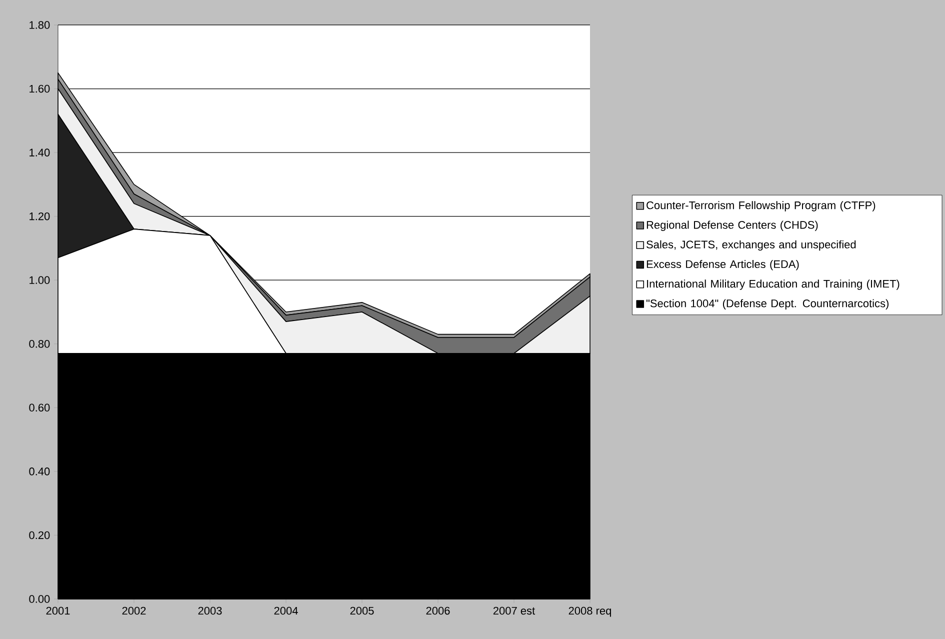  Describe the element at coordinates (40, 152) in the screenshot. I see `y-tick-label: 1.40` at that location.